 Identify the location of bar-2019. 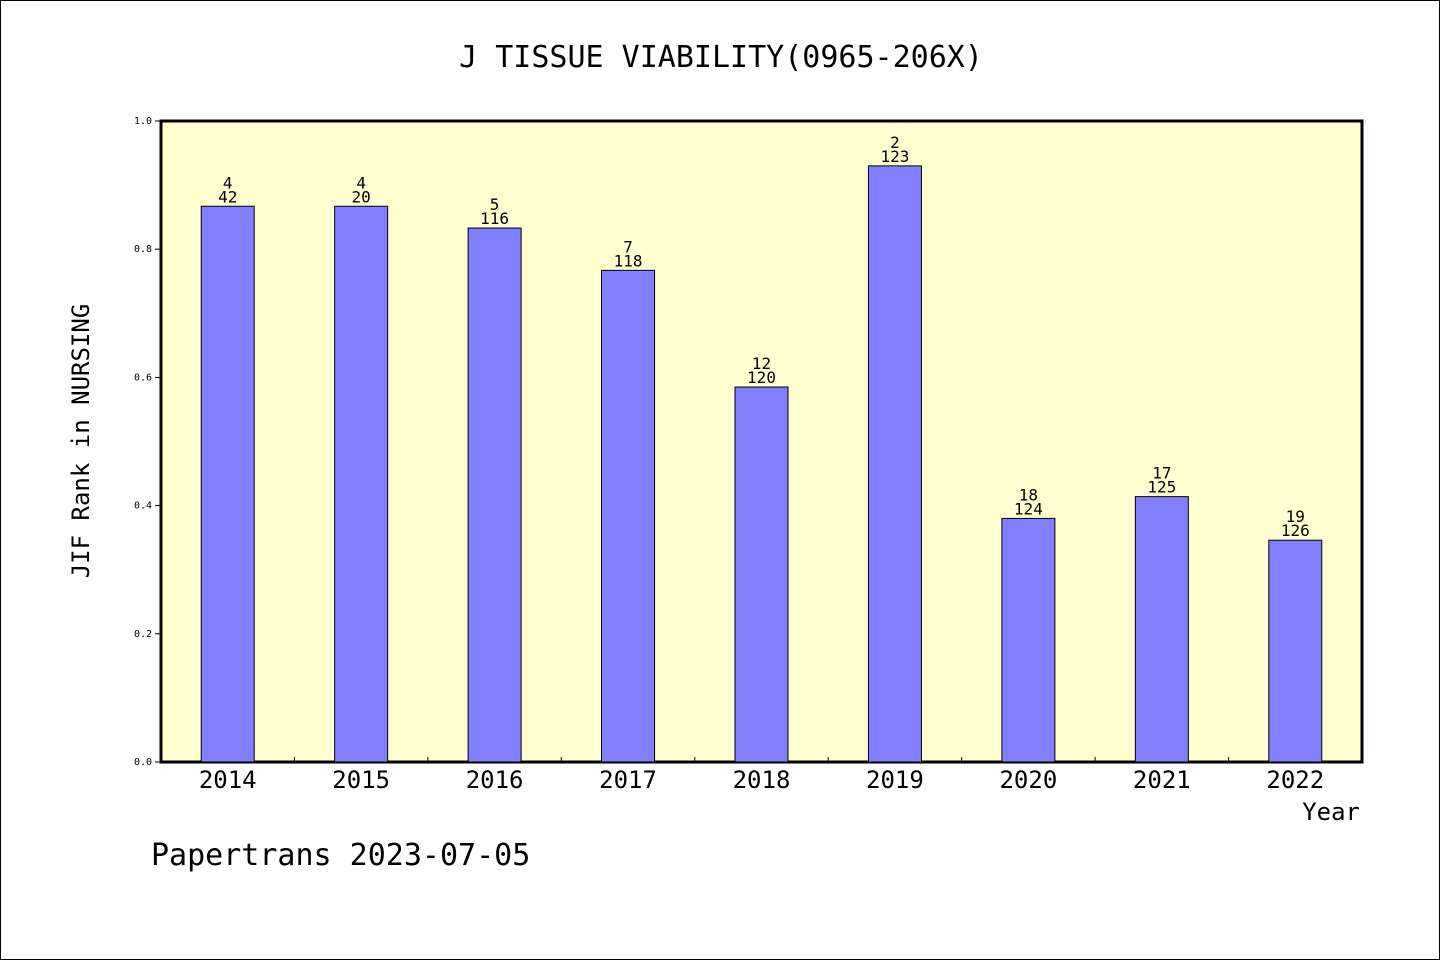
(894, 464).